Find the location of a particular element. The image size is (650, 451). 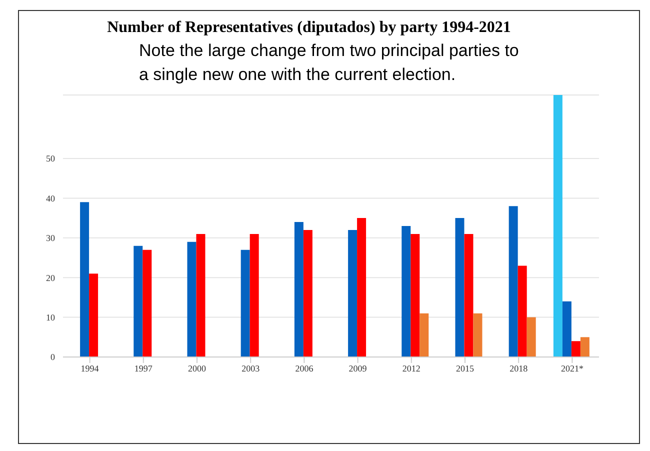

x-tick-label: 2018 is located at coordinates (519, 368).